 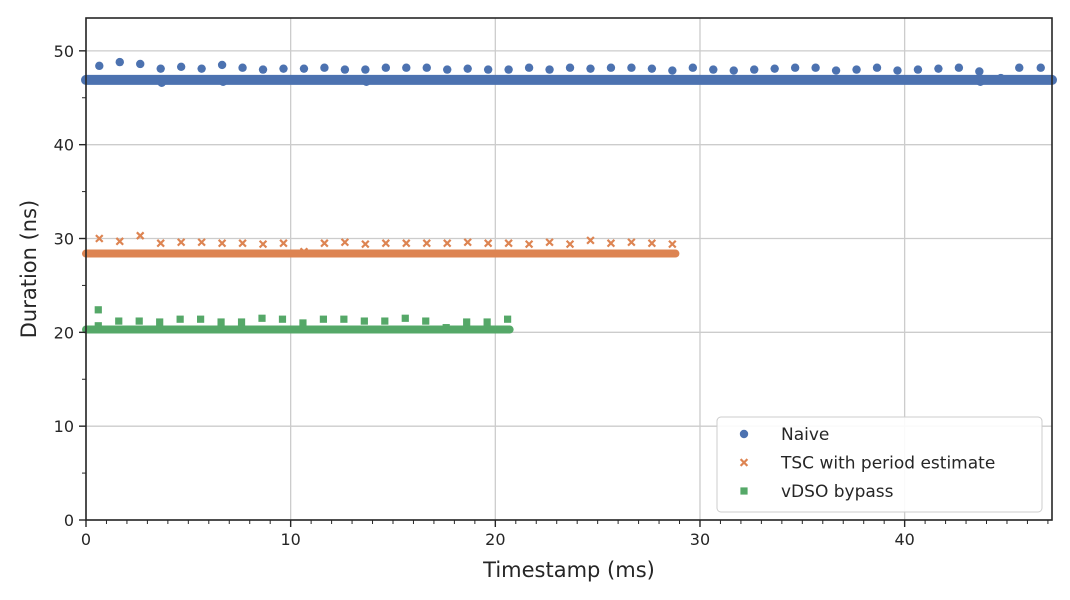 What do you see at coordinates (744, 462) in the screenshot?
I see `legend-marker-x` at bounding box center [744, 462].